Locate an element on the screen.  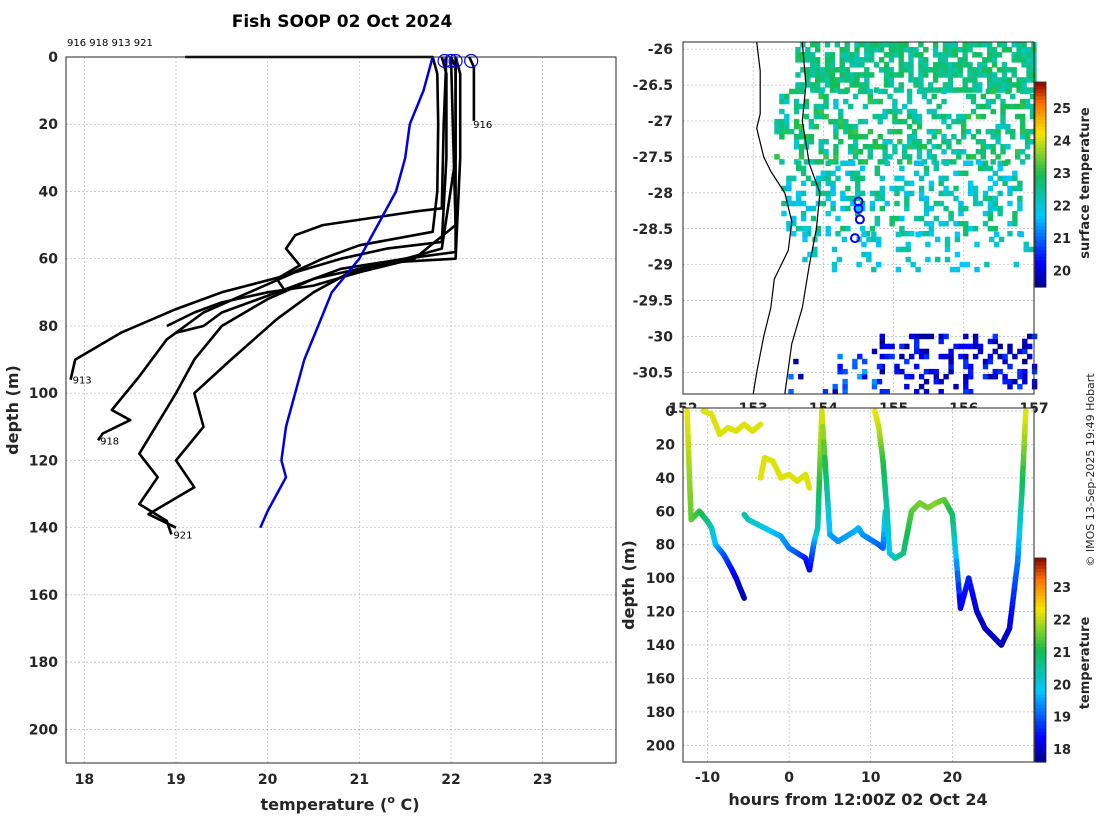
profile-xtick: 19 is located at coordinates (175, 780).